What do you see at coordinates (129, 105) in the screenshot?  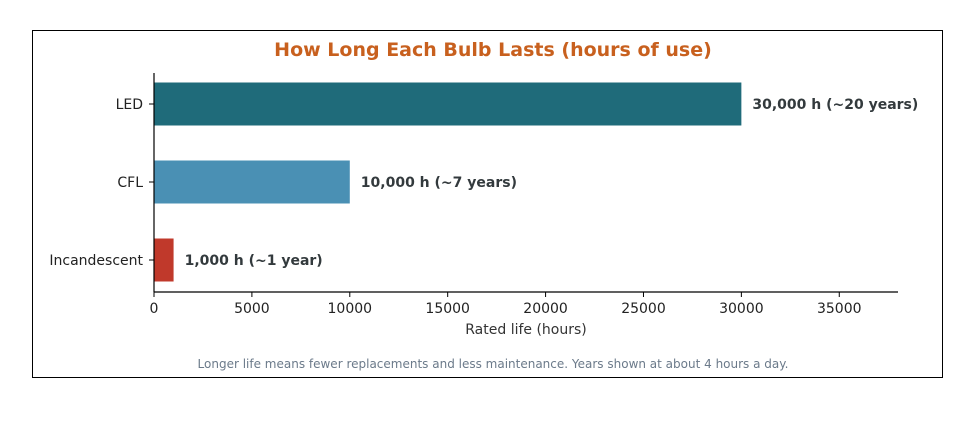 I see `category-label-led: LED` at bounding box center [129, 105].